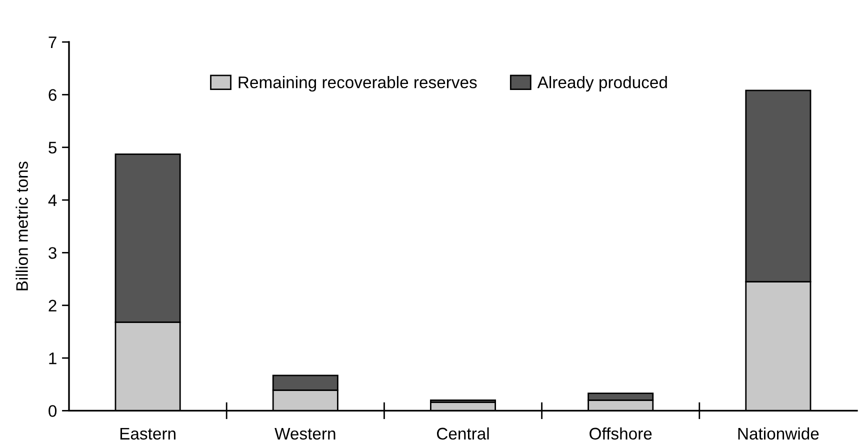 This screenshot has width=859, height=446. I want to click on legend-label: Remaining recoverable reserves, so click(357, 84).